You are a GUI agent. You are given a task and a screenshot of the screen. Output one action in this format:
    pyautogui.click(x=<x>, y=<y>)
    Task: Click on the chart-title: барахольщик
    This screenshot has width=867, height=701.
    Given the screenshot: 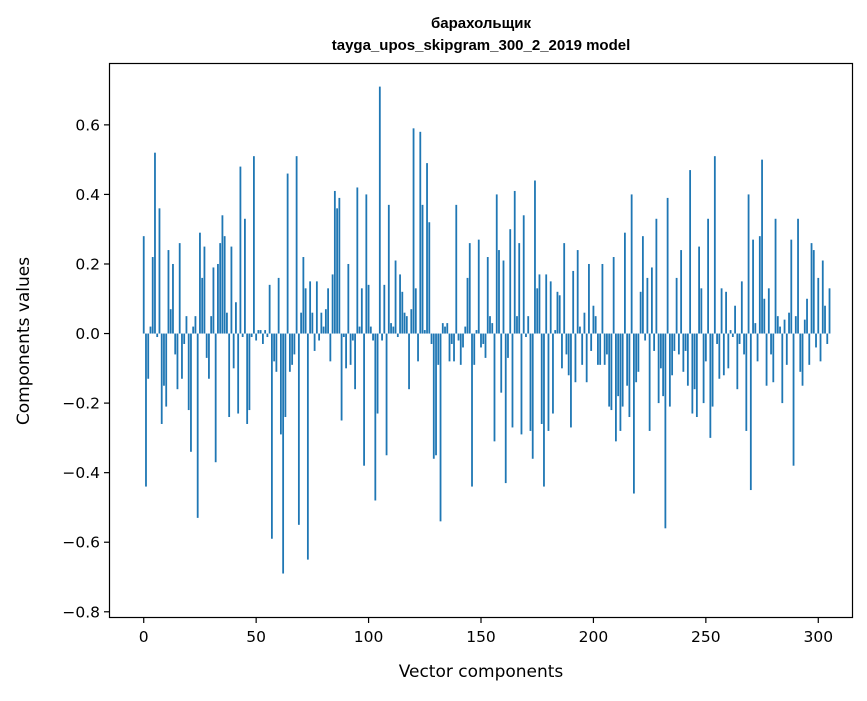 What is the action you would take?
    pyautogui.click(x=481, y=23)
    